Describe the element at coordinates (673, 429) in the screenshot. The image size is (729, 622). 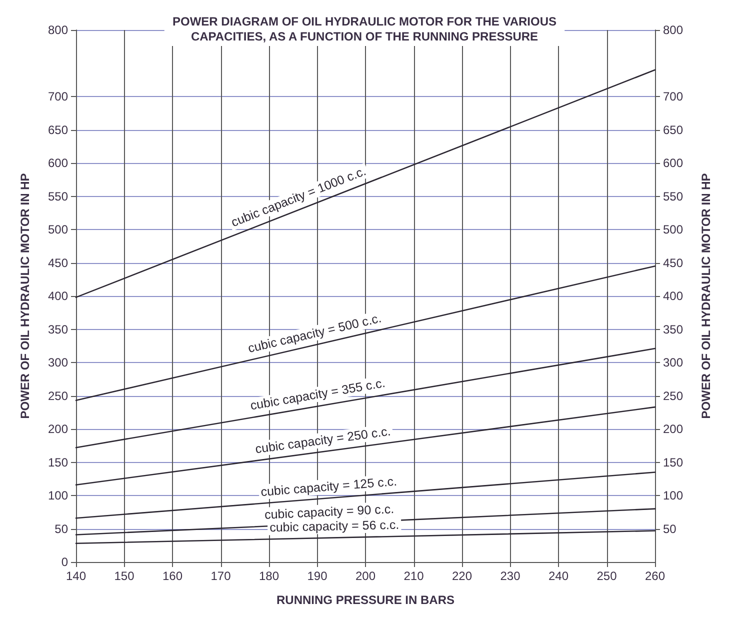
I see `y2-tick-label: 200` at that location.